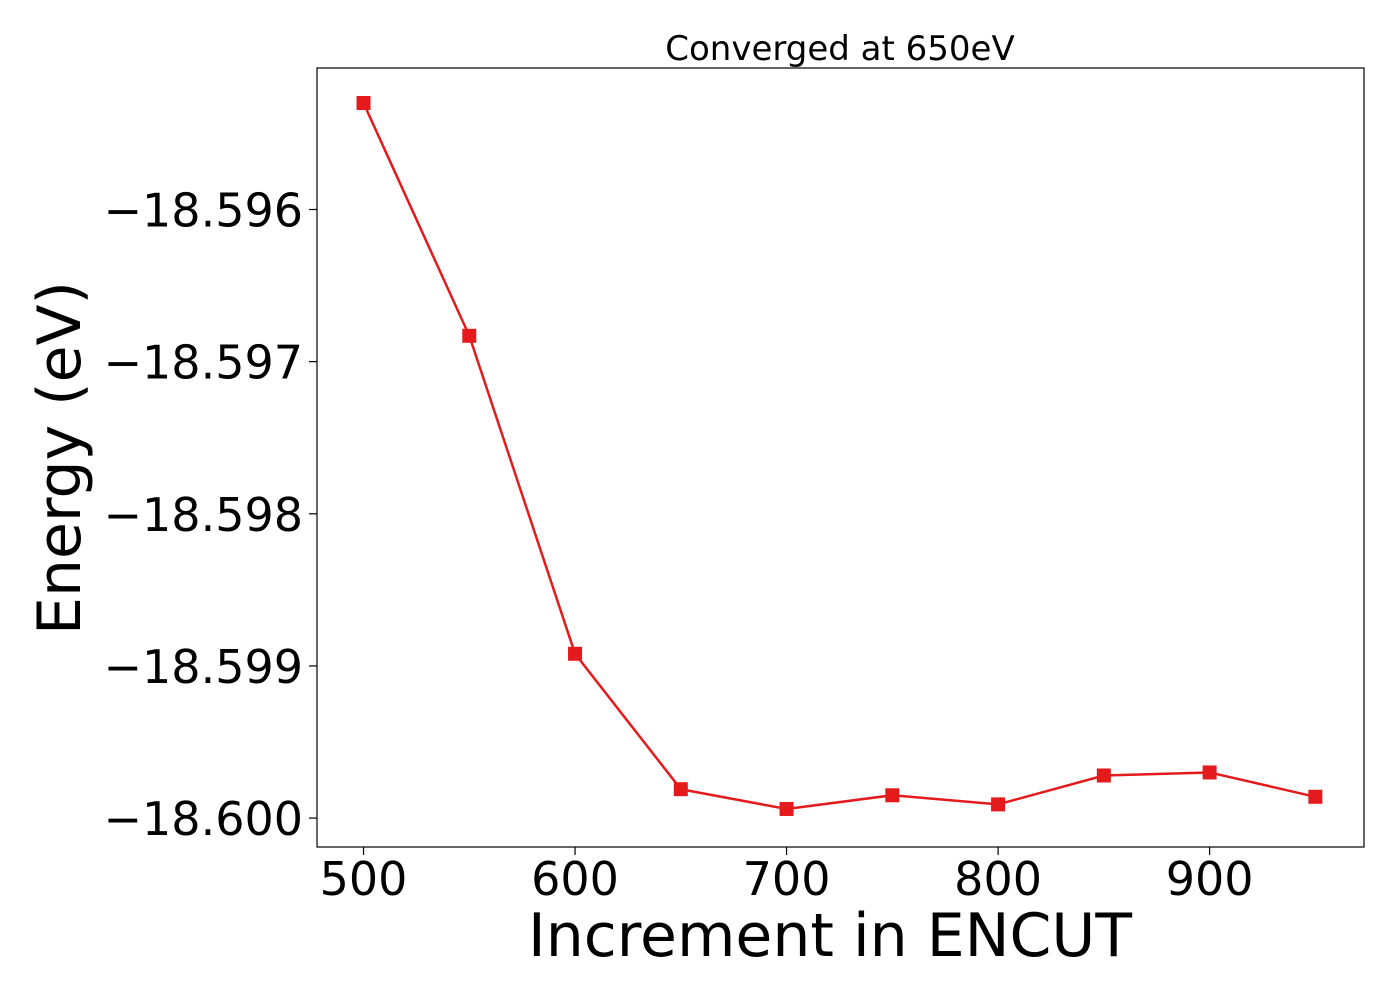  I want to click on y-tick-label: −18.600, so click(204, 819).